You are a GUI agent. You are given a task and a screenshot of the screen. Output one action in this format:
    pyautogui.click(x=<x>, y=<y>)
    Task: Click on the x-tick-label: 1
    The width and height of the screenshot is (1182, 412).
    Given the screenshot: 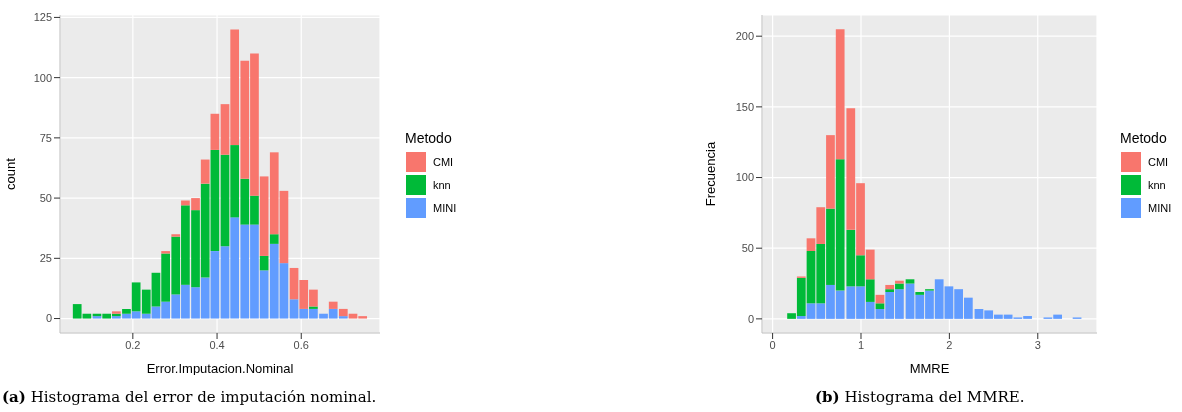 What is the action you would take?
    pyautogui.click(x=861, y=344)
    